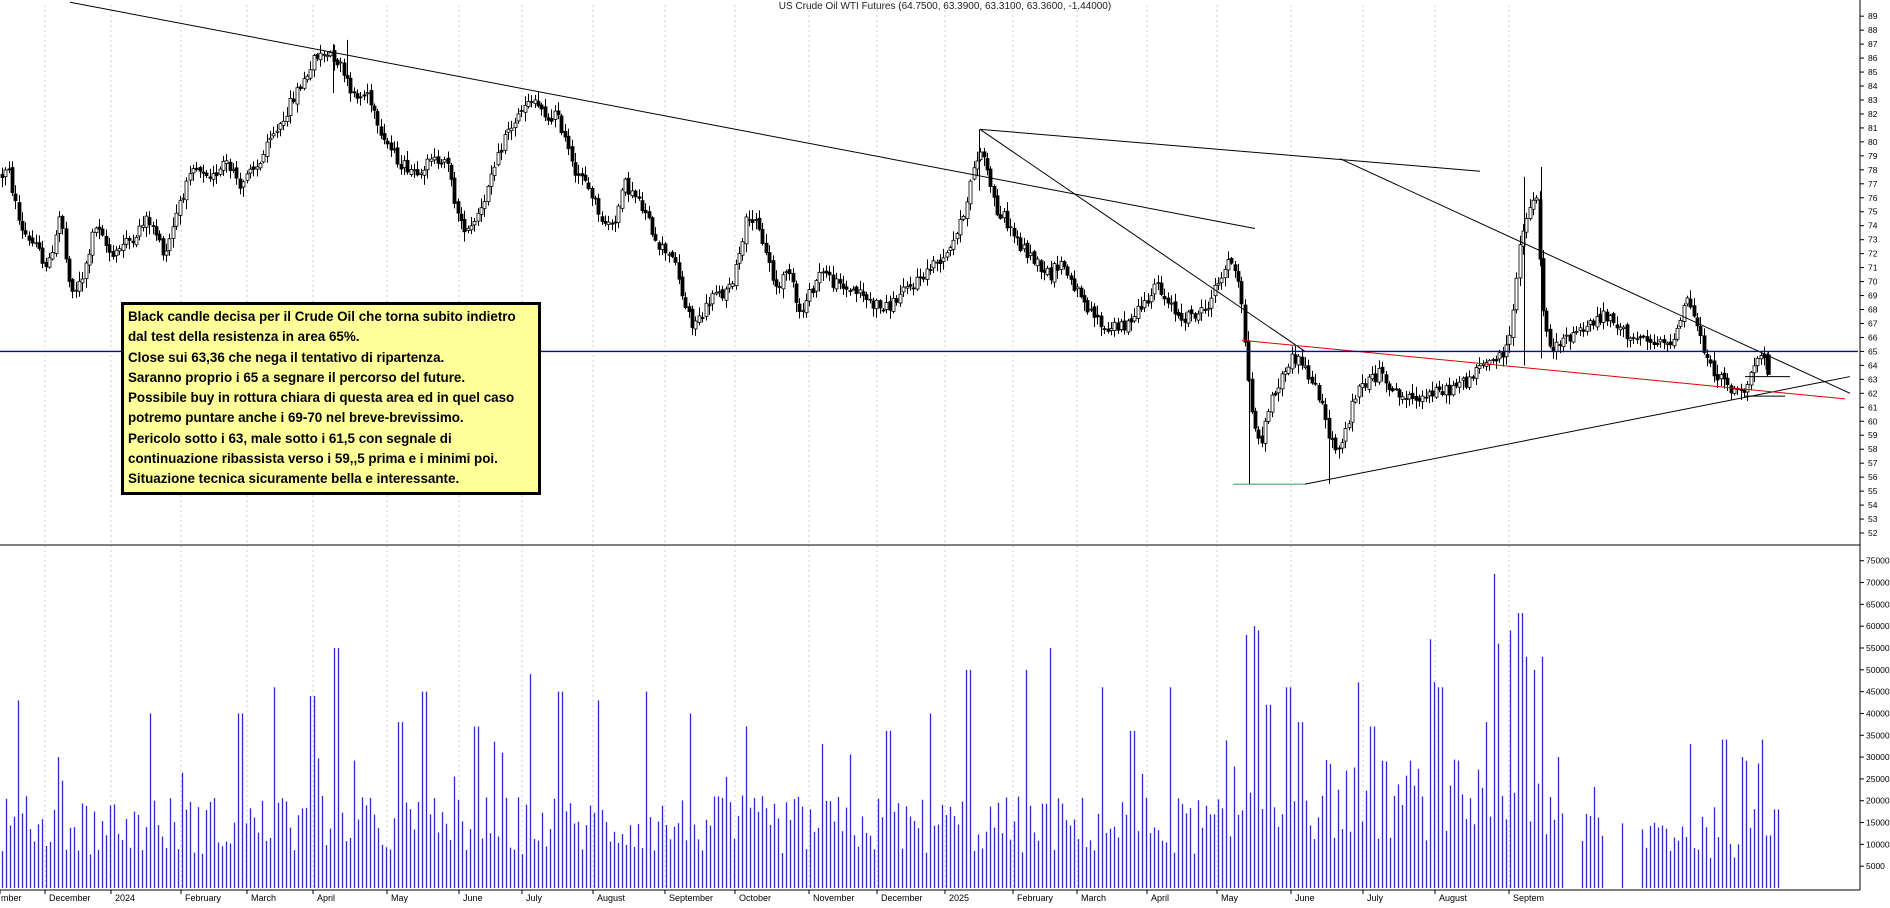 The image size is (1890, 908). Describe the element at coordinates (1595, 276) in the screenshot. I see `trendline` at that location.